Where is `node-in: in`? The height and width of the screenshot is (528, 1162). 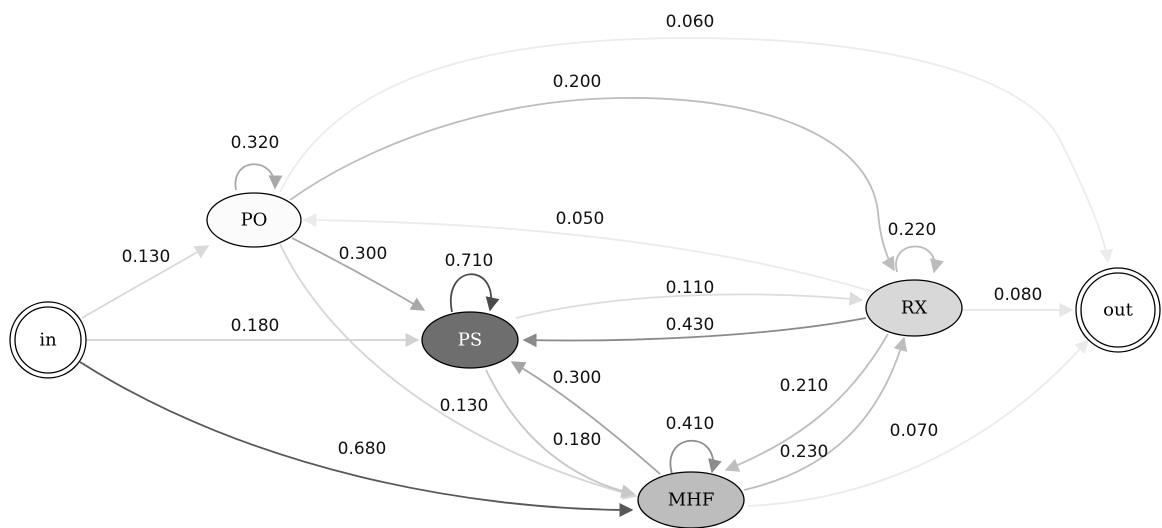
node-in: in is located at coordinates (48, 340).